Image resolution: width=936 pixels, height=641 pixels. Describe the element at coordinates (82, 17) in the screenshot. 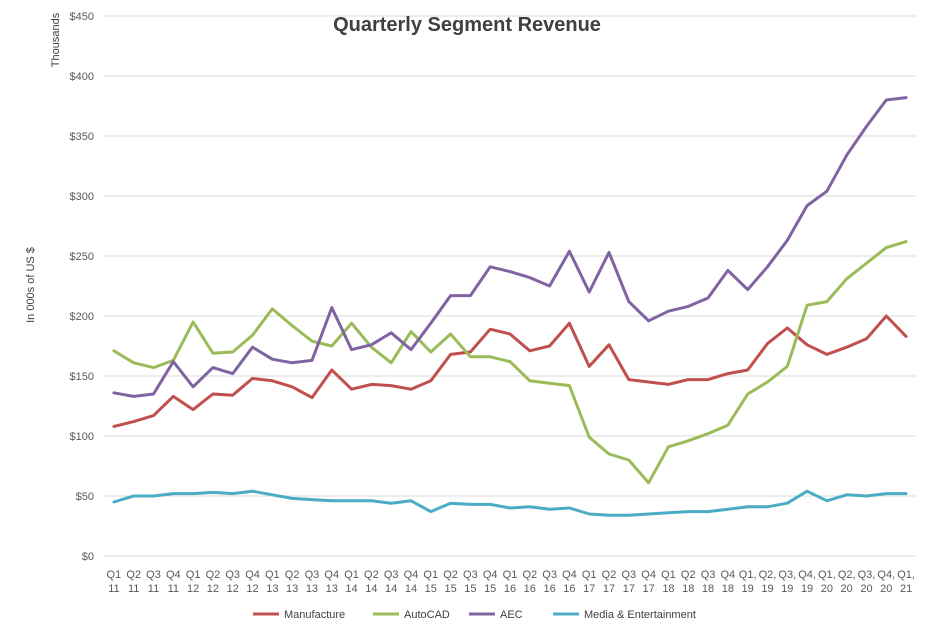

I see `y-tick-label: $450` at that location.